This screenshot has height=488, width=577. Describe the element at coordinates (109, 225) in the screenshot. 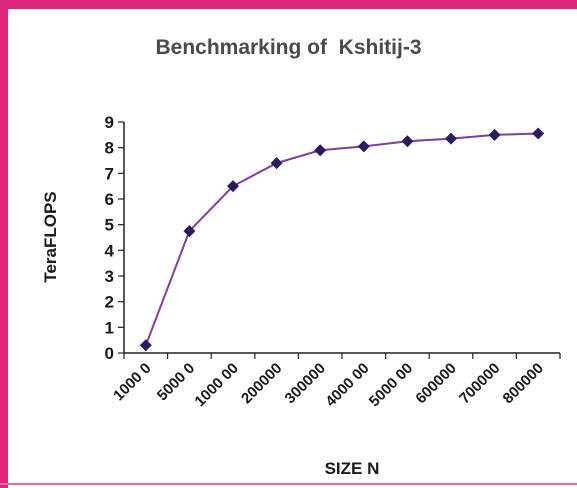

I see `y-tick-label: 5` at that location.